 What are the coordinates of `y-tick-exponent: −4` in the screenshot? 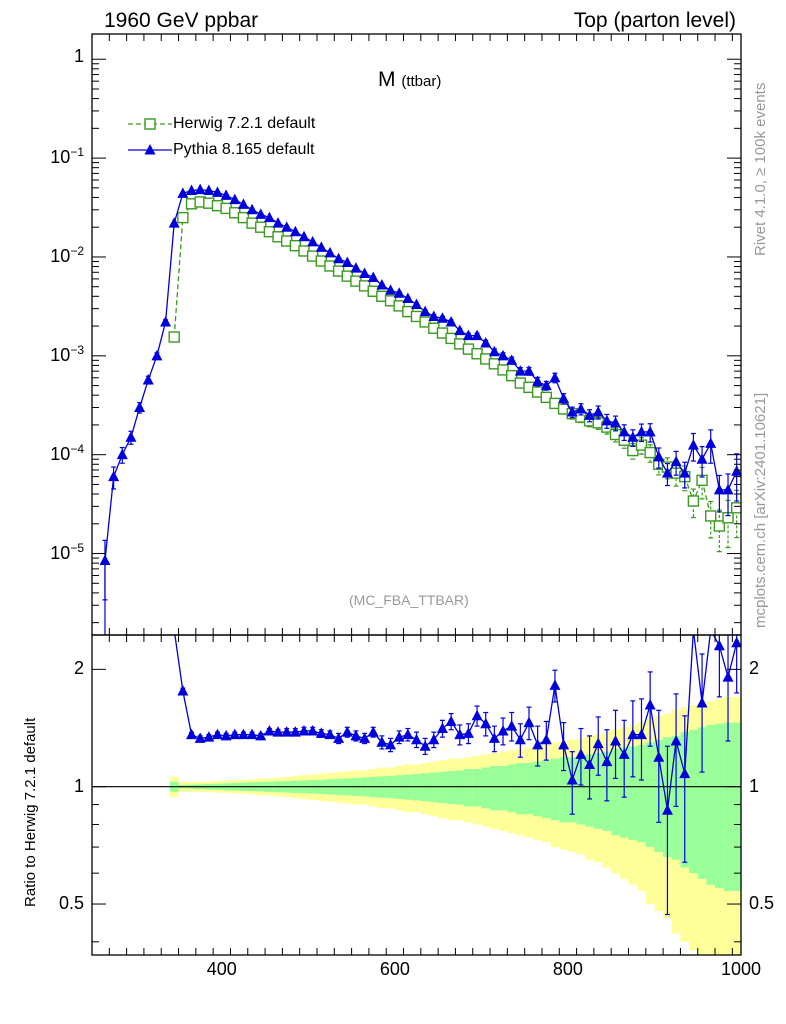 It's located at (77, 448).